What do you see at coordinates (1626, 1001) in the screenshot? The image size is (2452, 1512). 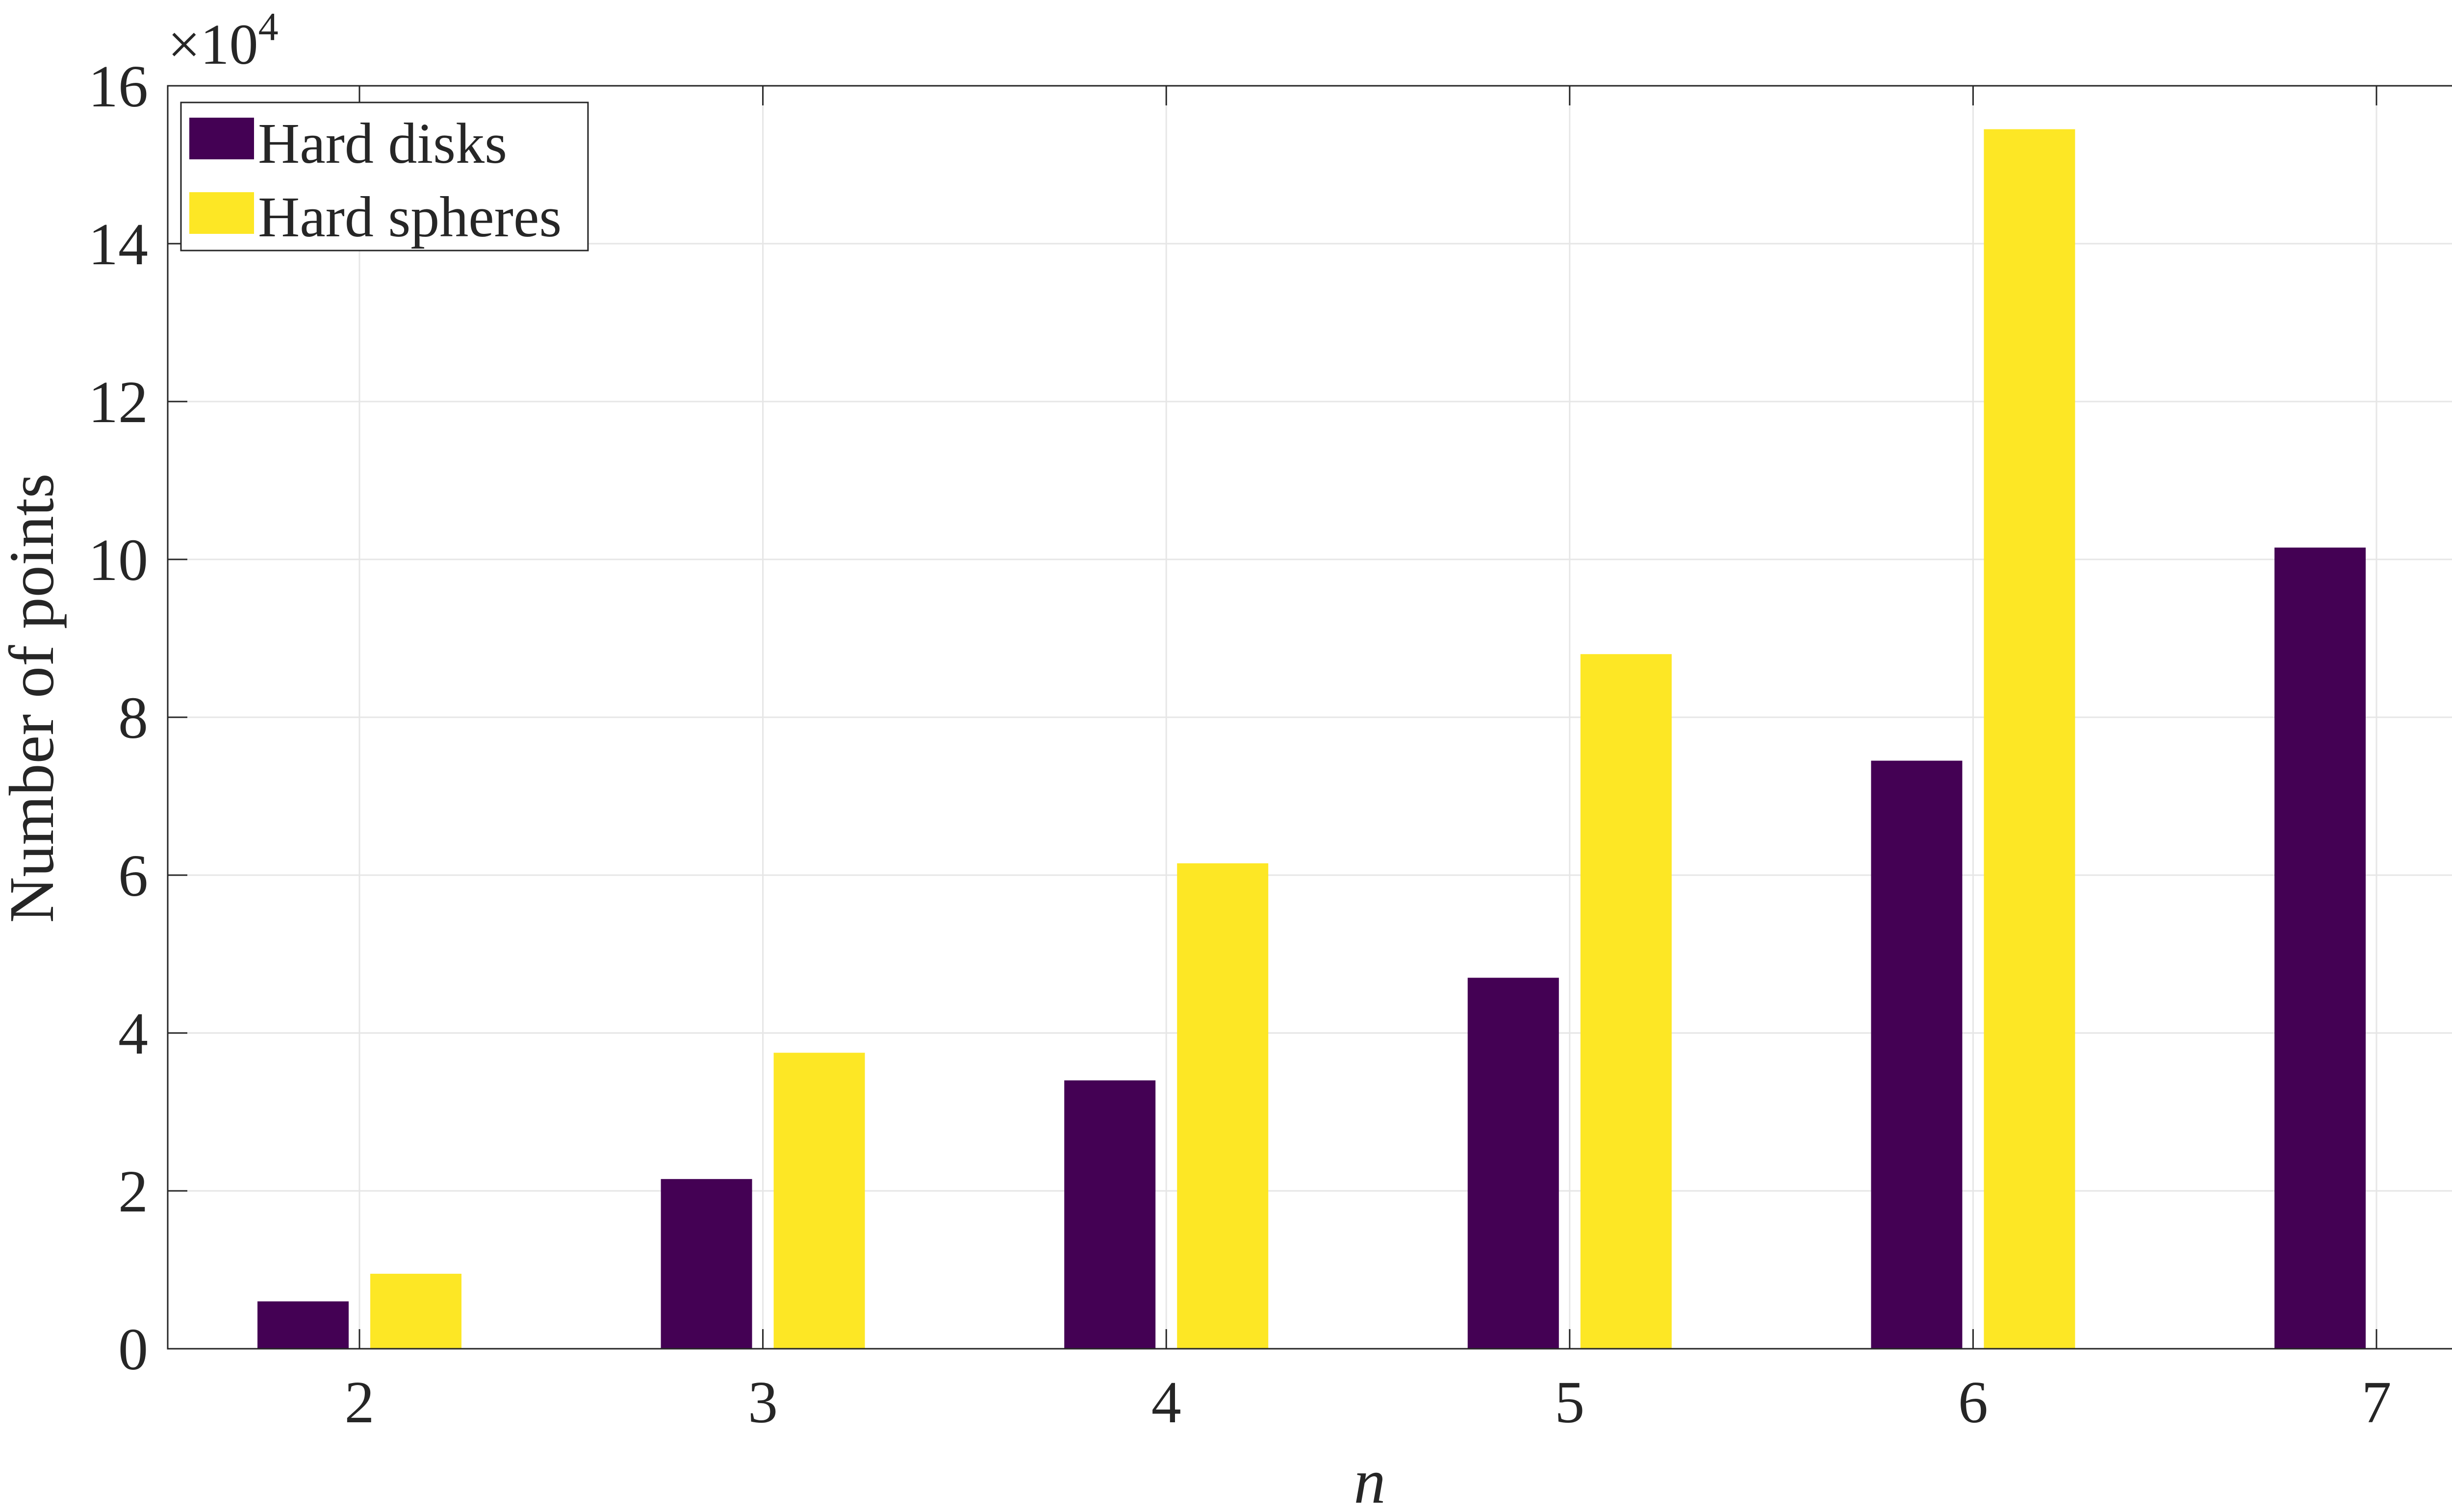 I see `bar-hard-spheres-n5` at bounding box center [1626, 1001].